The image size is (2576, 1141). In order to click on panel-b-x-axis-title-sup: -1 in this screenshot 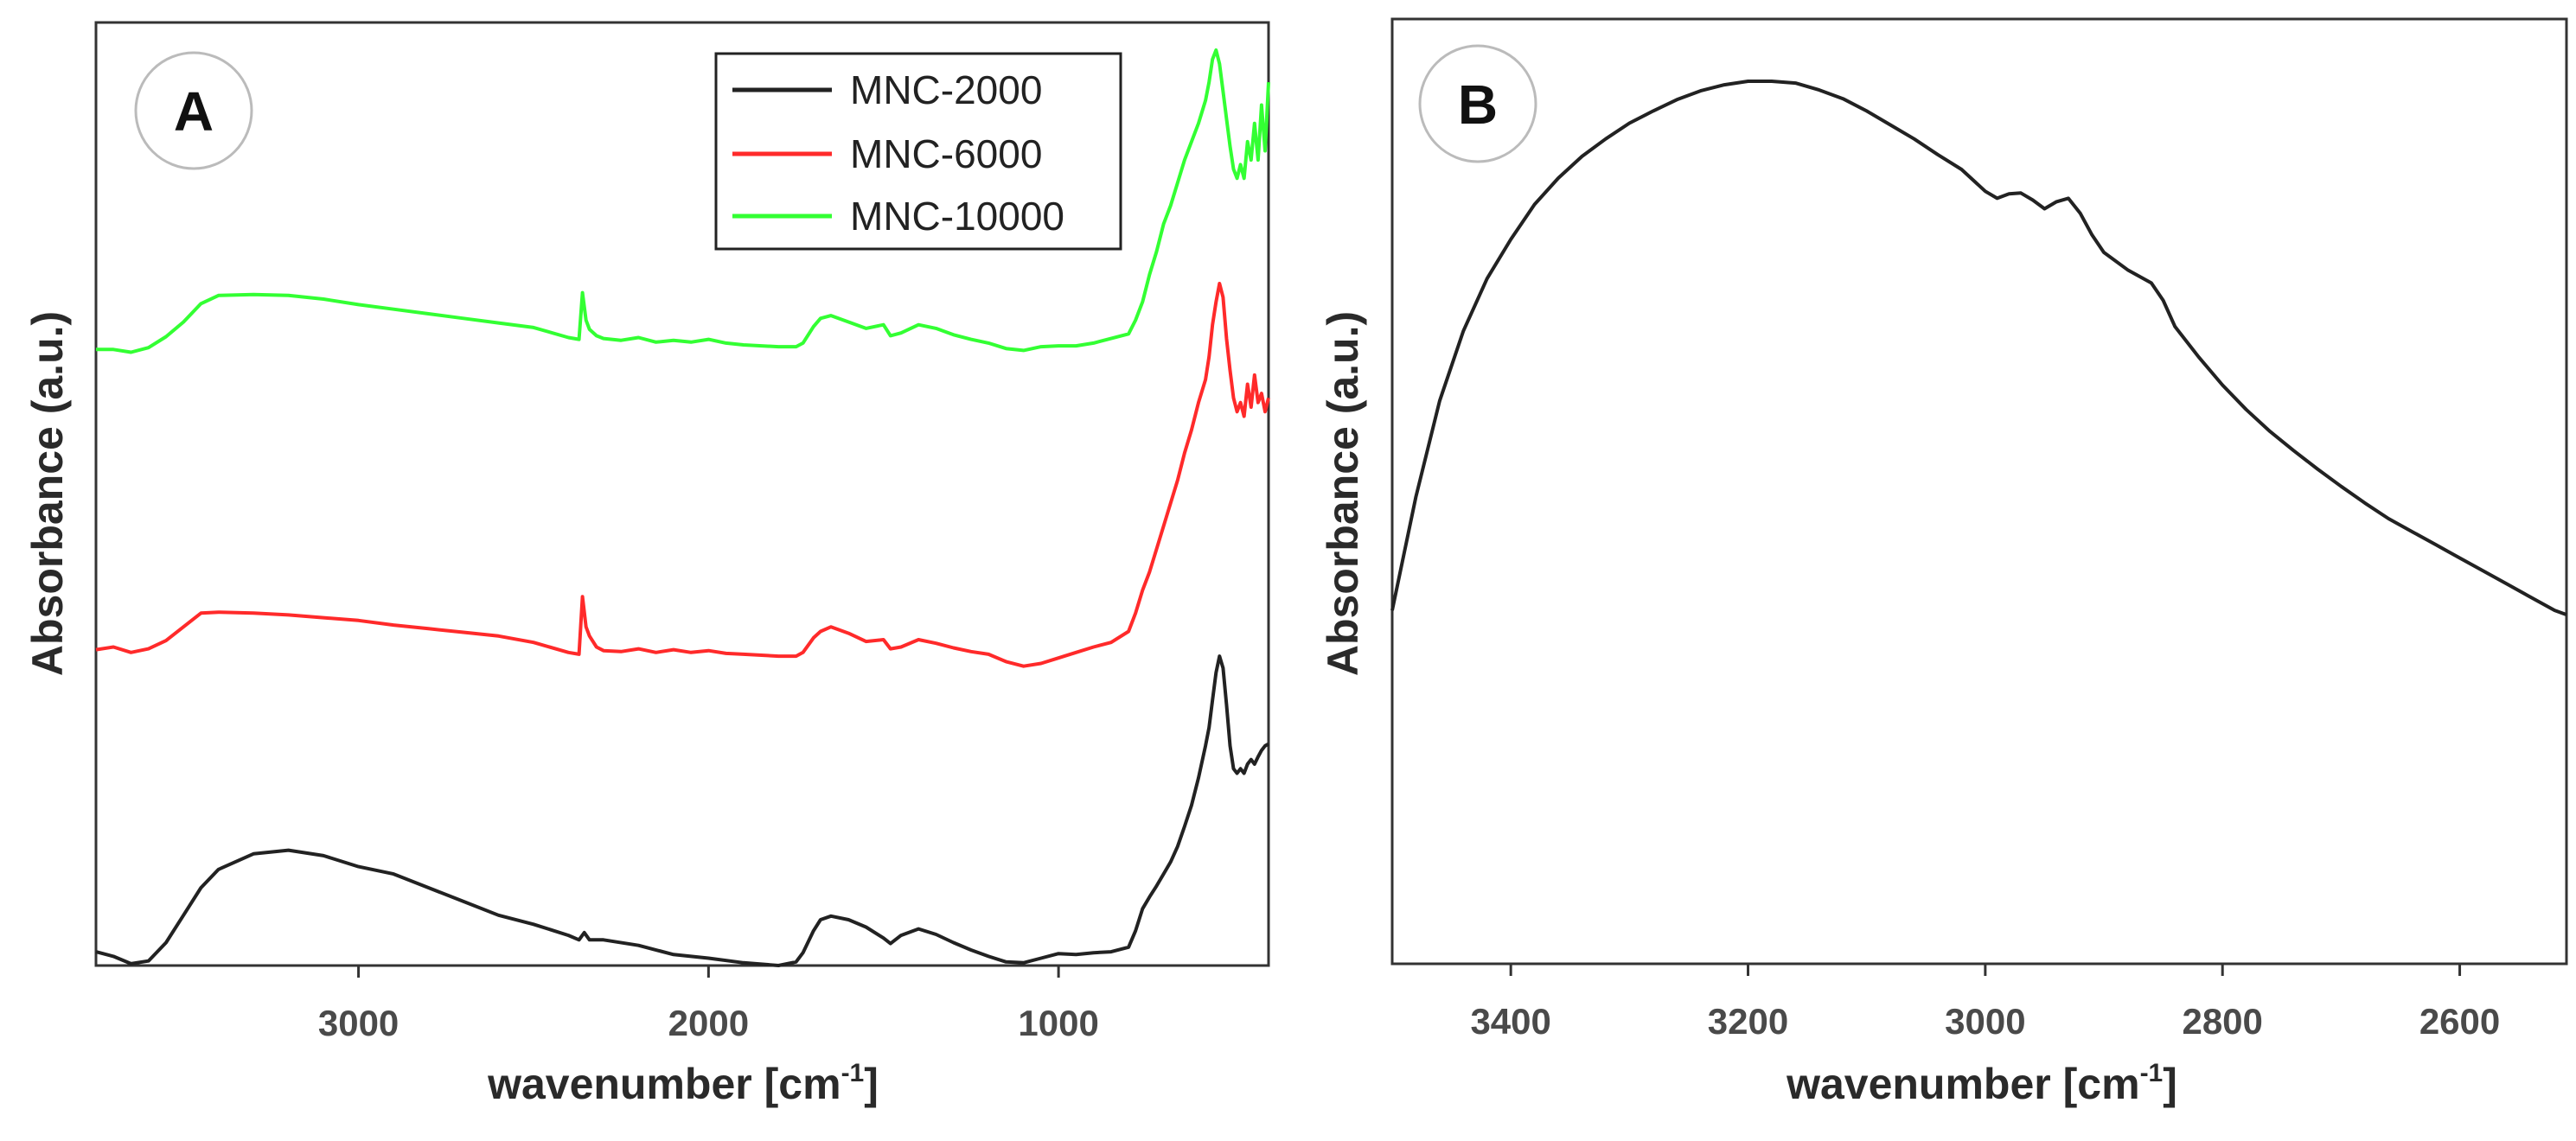, I will do `click(2152, 1073)`.